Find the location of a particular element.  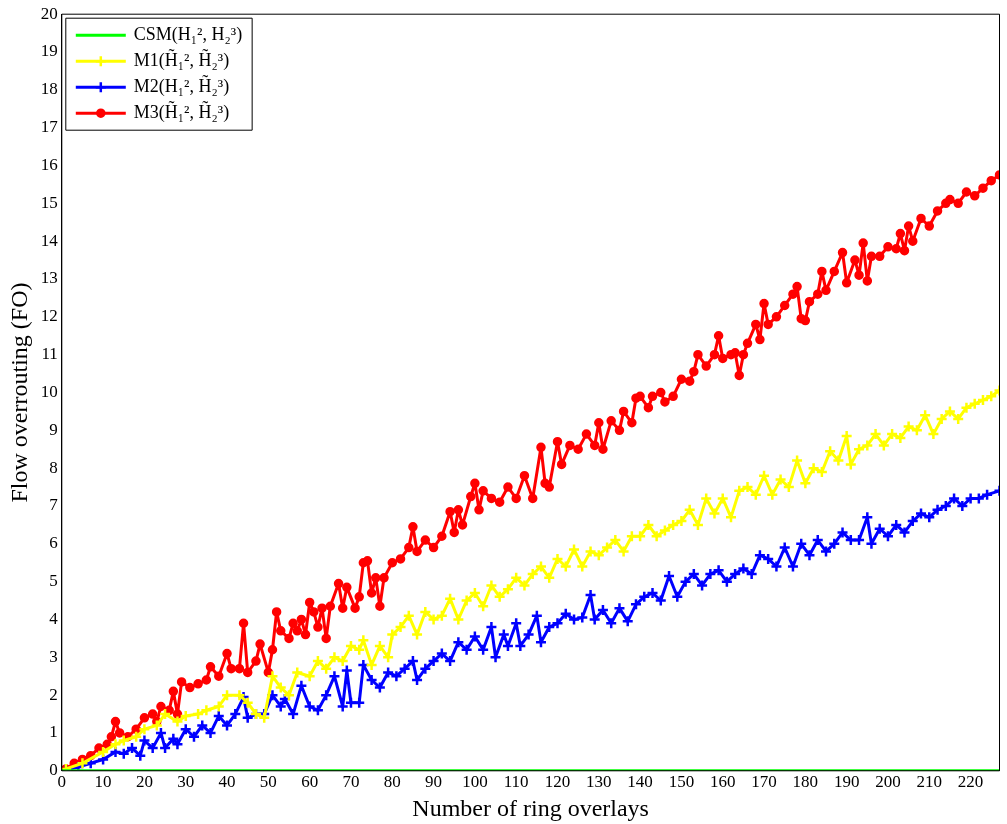

x-tick-label: 160 is located at coordinates (722, 782).